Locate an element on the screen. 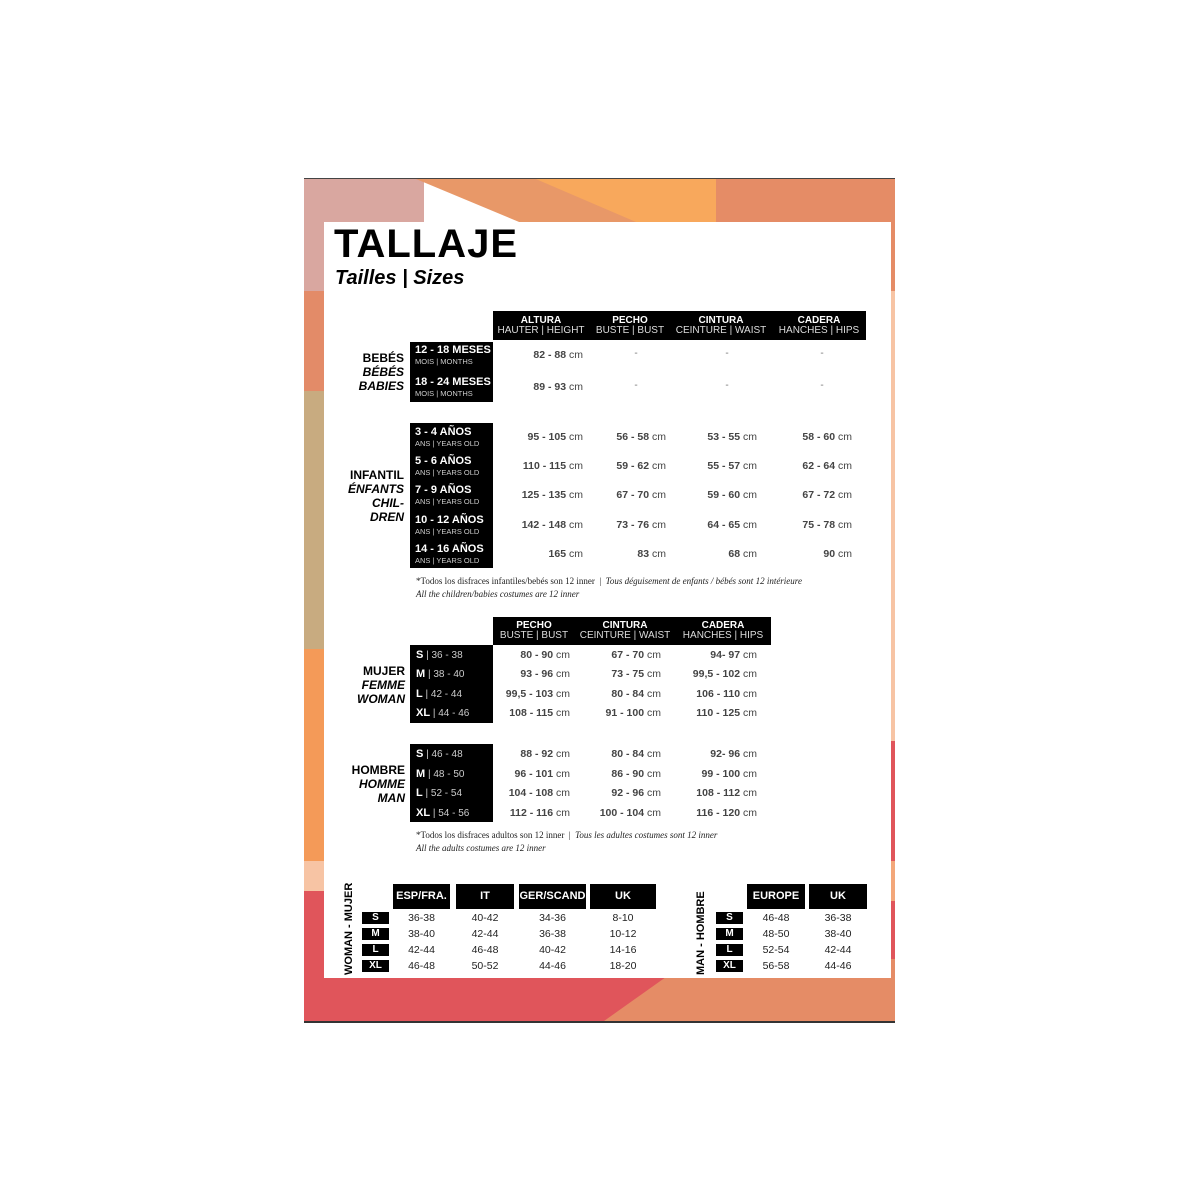 Image resolution: width=1200 pixels, height=1200 pixels. measurement-value: 89 - 93 cm is located at coordinates (558, 387).